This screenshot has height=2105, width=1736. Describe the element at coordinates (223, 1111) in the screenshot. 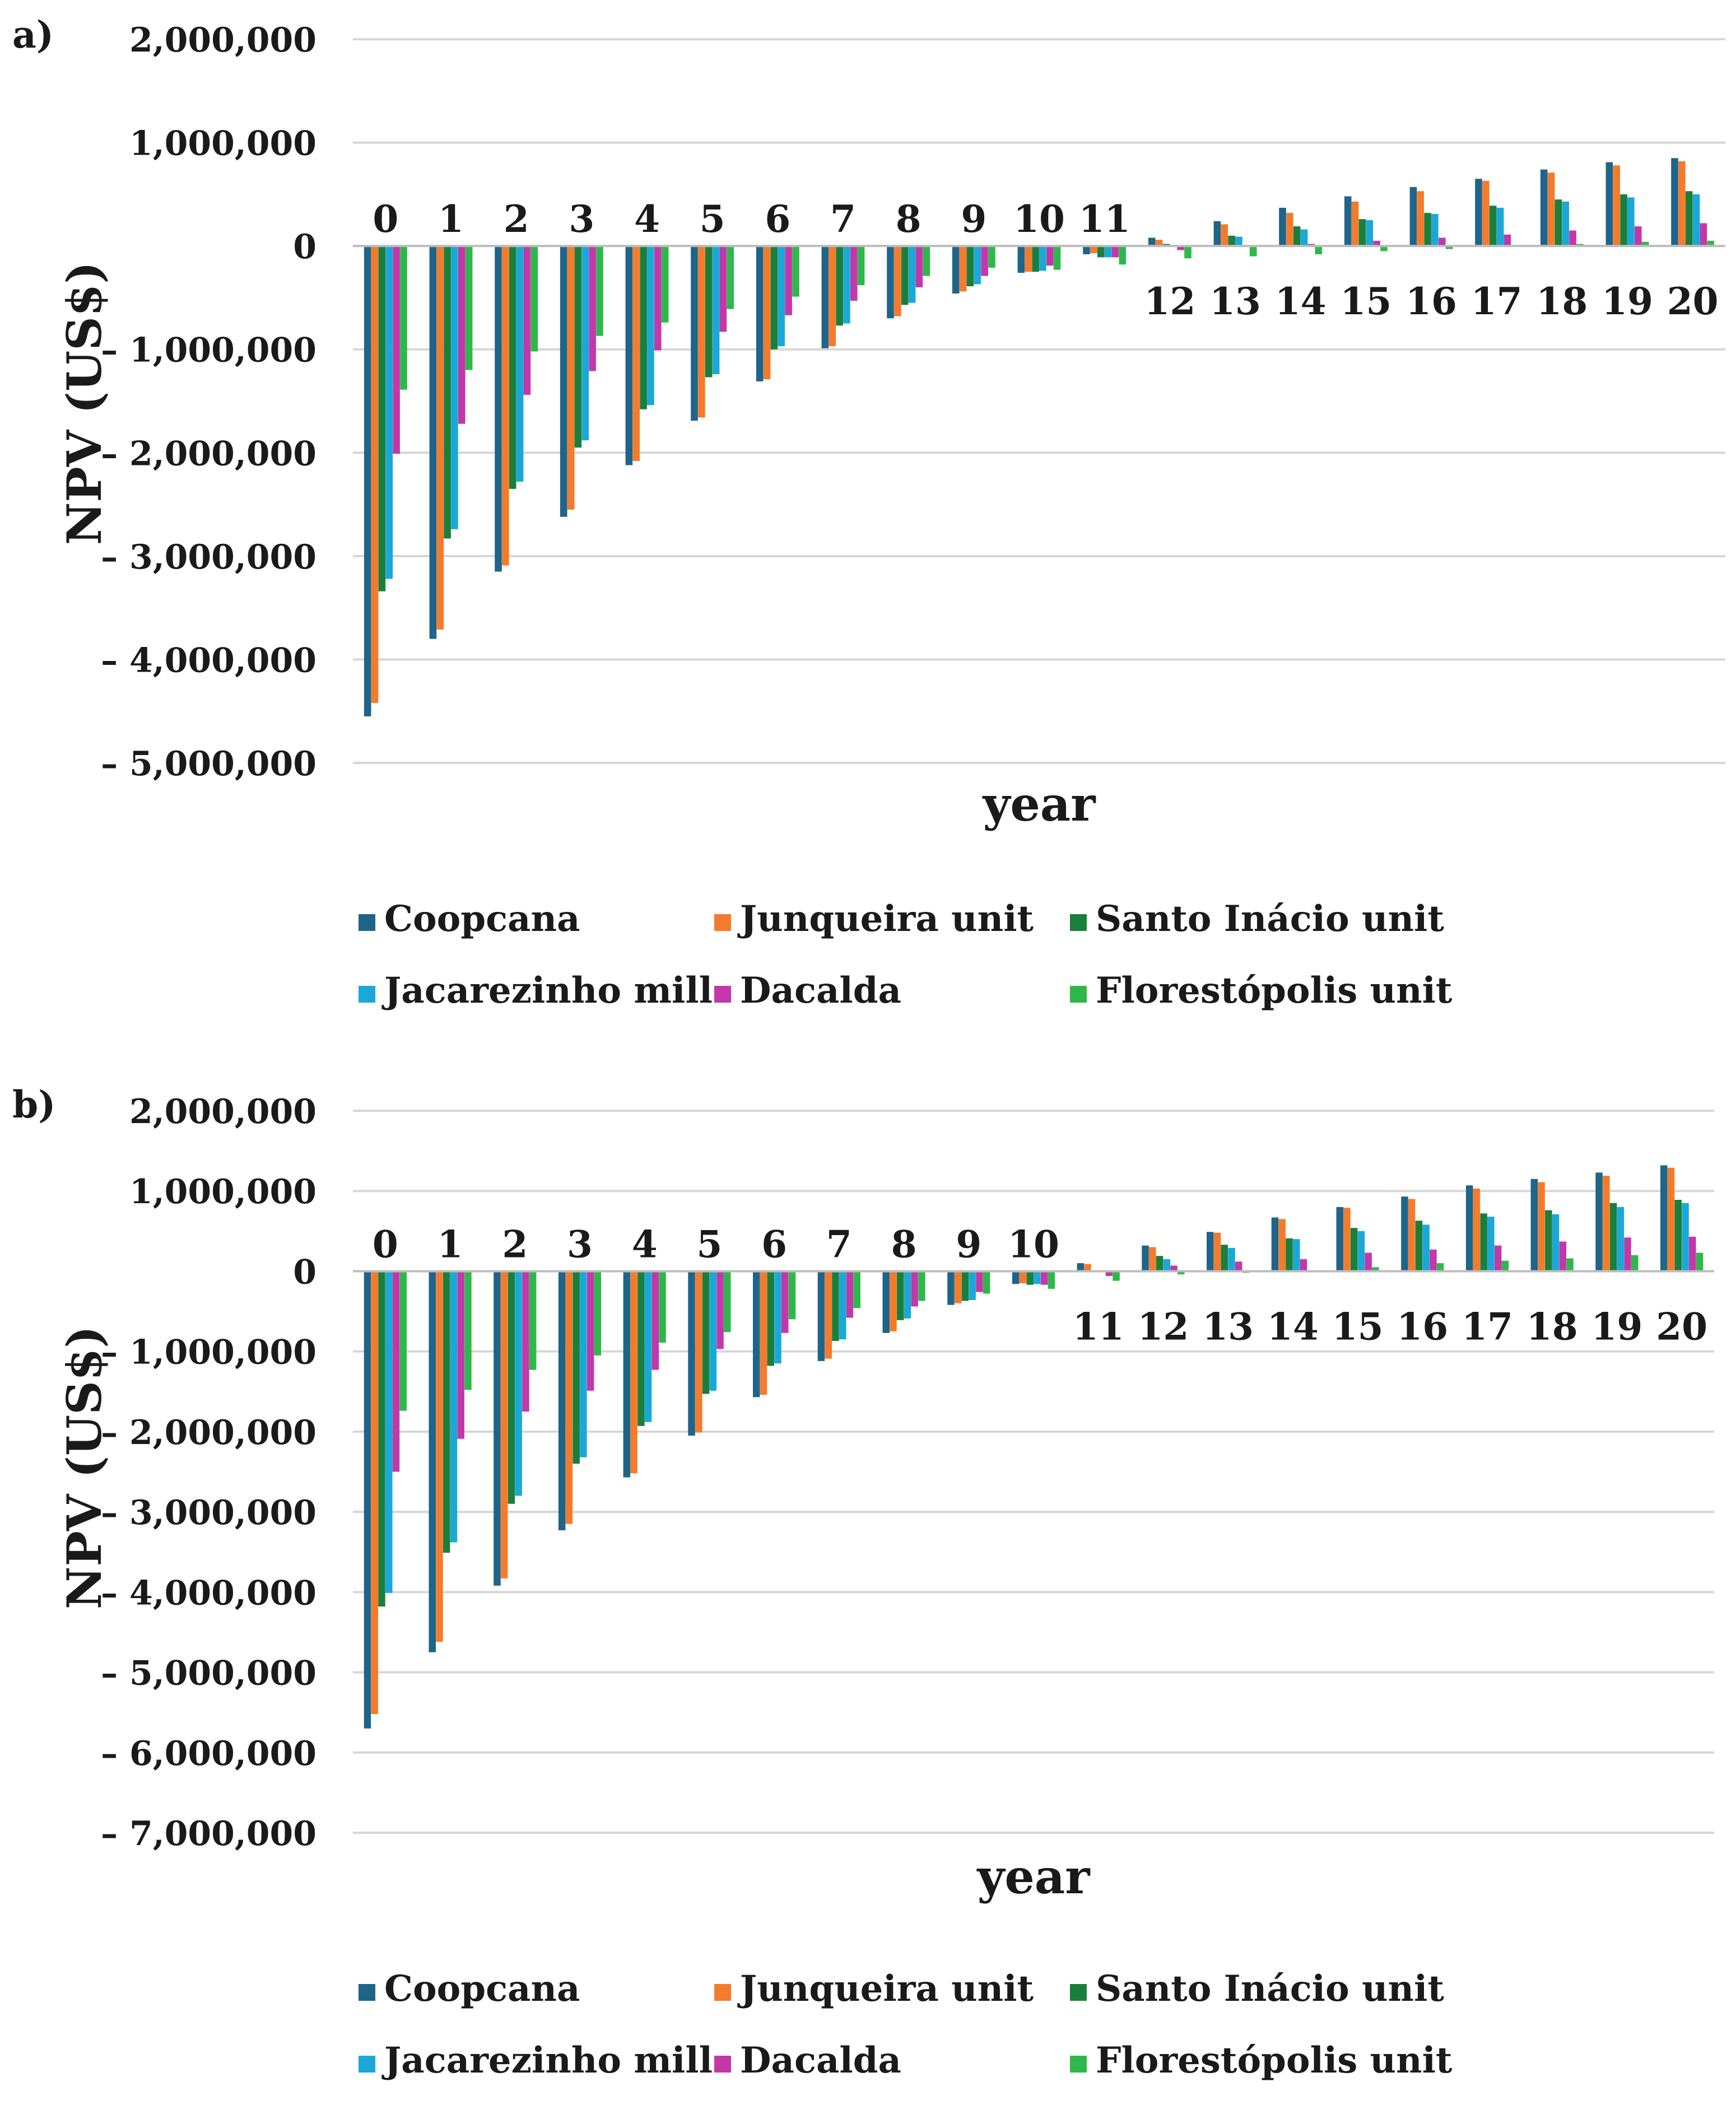

I see `y-tick-label: 2,000,000` at that location.